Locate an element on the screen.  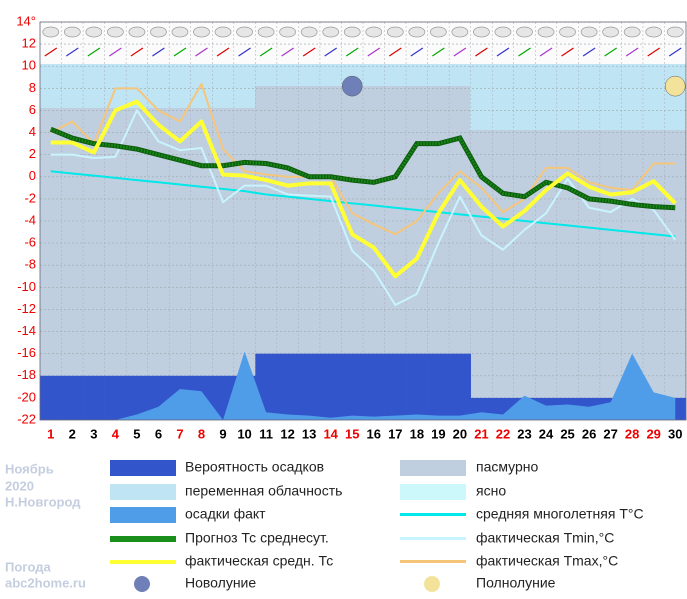
x-tick-label: 1 is located at coordinates (50, 433).